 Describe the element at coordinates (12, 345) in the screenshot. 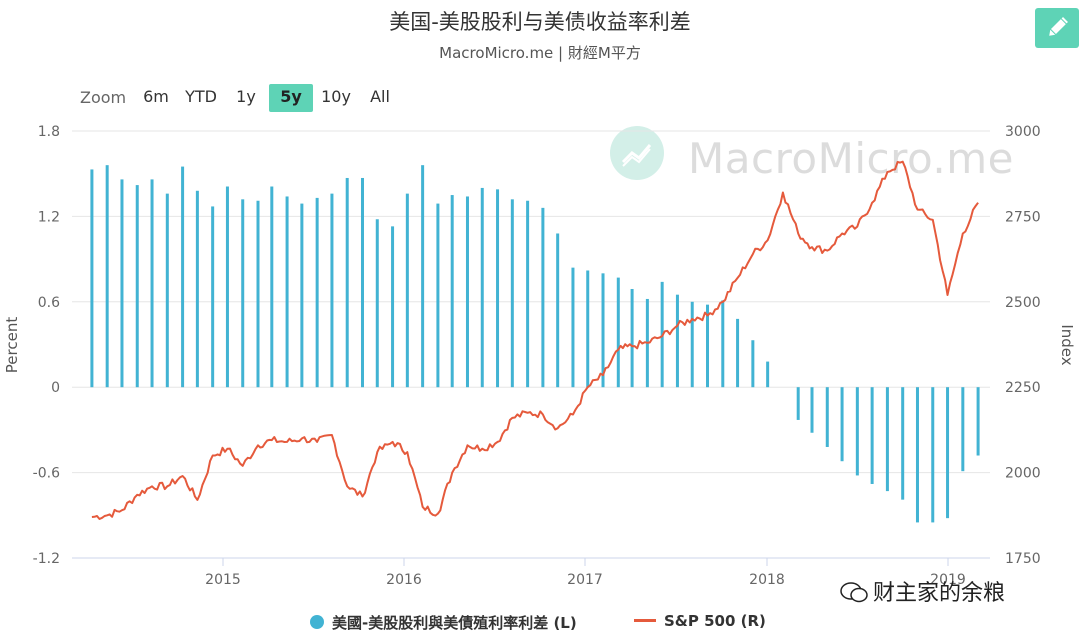

I see `left-axis-title: Percent` at that location.